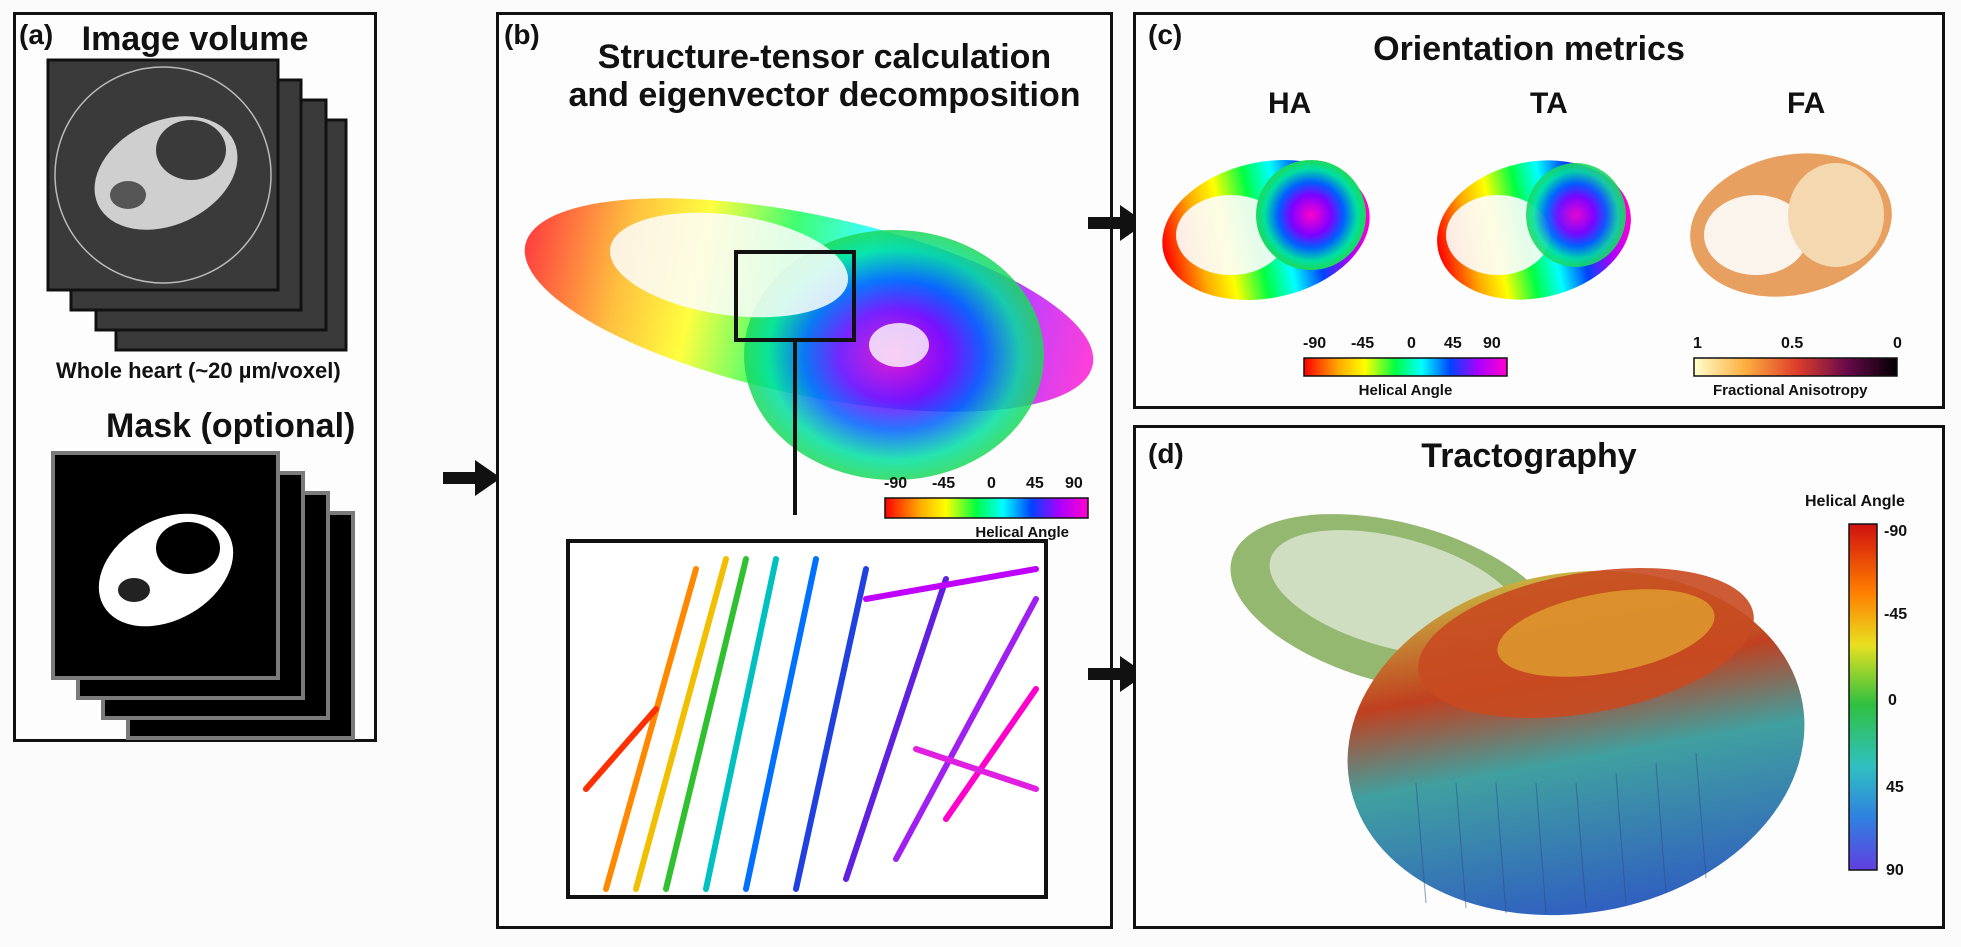  What do you see at coordinates (1806, 103) in the screenshot?
I see `metric-fa: FA` at bounding box center [1806, 103].